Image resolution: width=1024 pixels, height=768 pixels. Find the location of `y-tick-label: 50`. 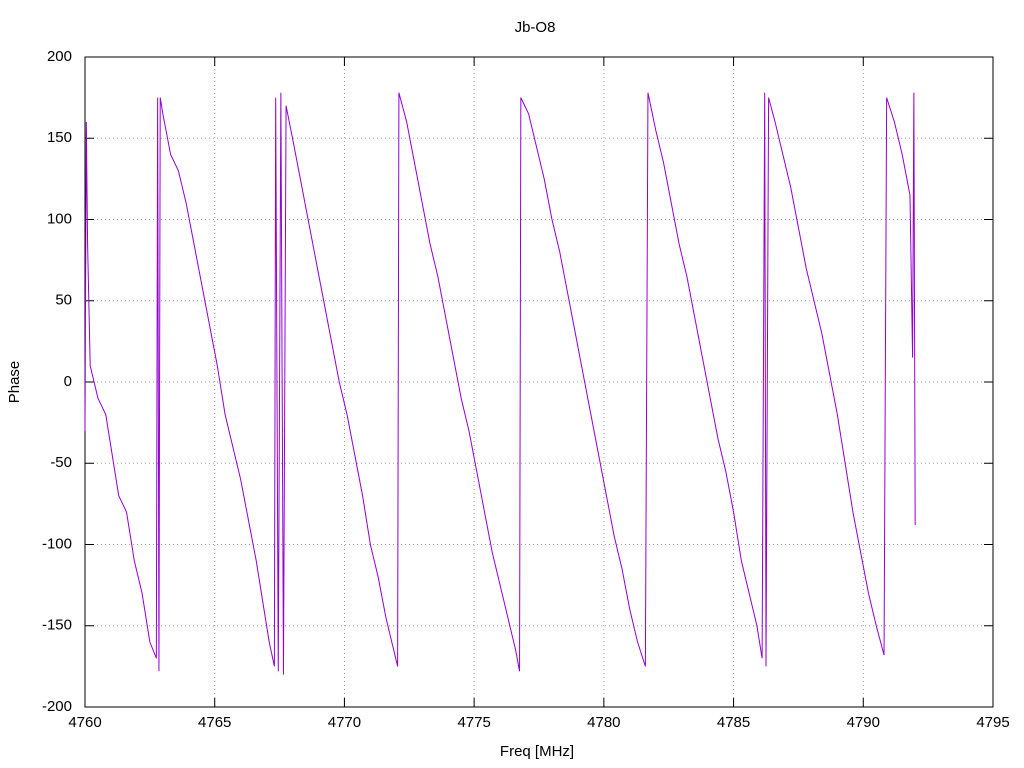

y-tick-label: 50 is located at coordinates (63, 300).